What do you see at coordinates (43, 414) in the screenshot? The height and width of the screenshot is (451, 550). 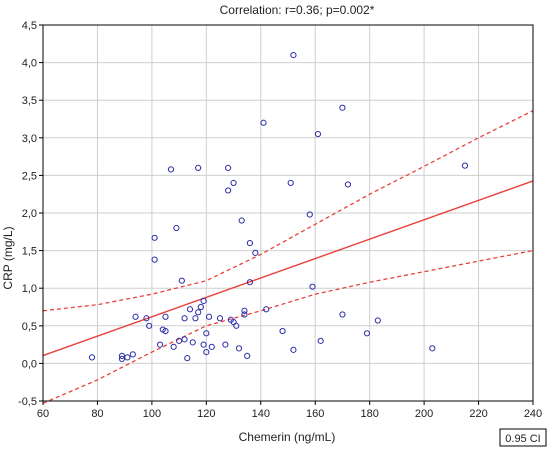 I see `x-tick-label: 60` at bounding box center [43, 414].